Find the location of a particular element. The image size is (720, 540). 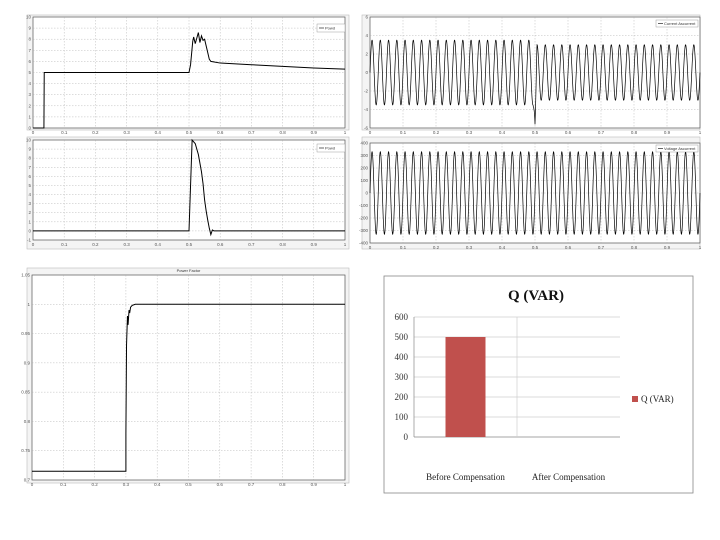

x-tick-label: After Compensation is located at coordinates (569, 477).